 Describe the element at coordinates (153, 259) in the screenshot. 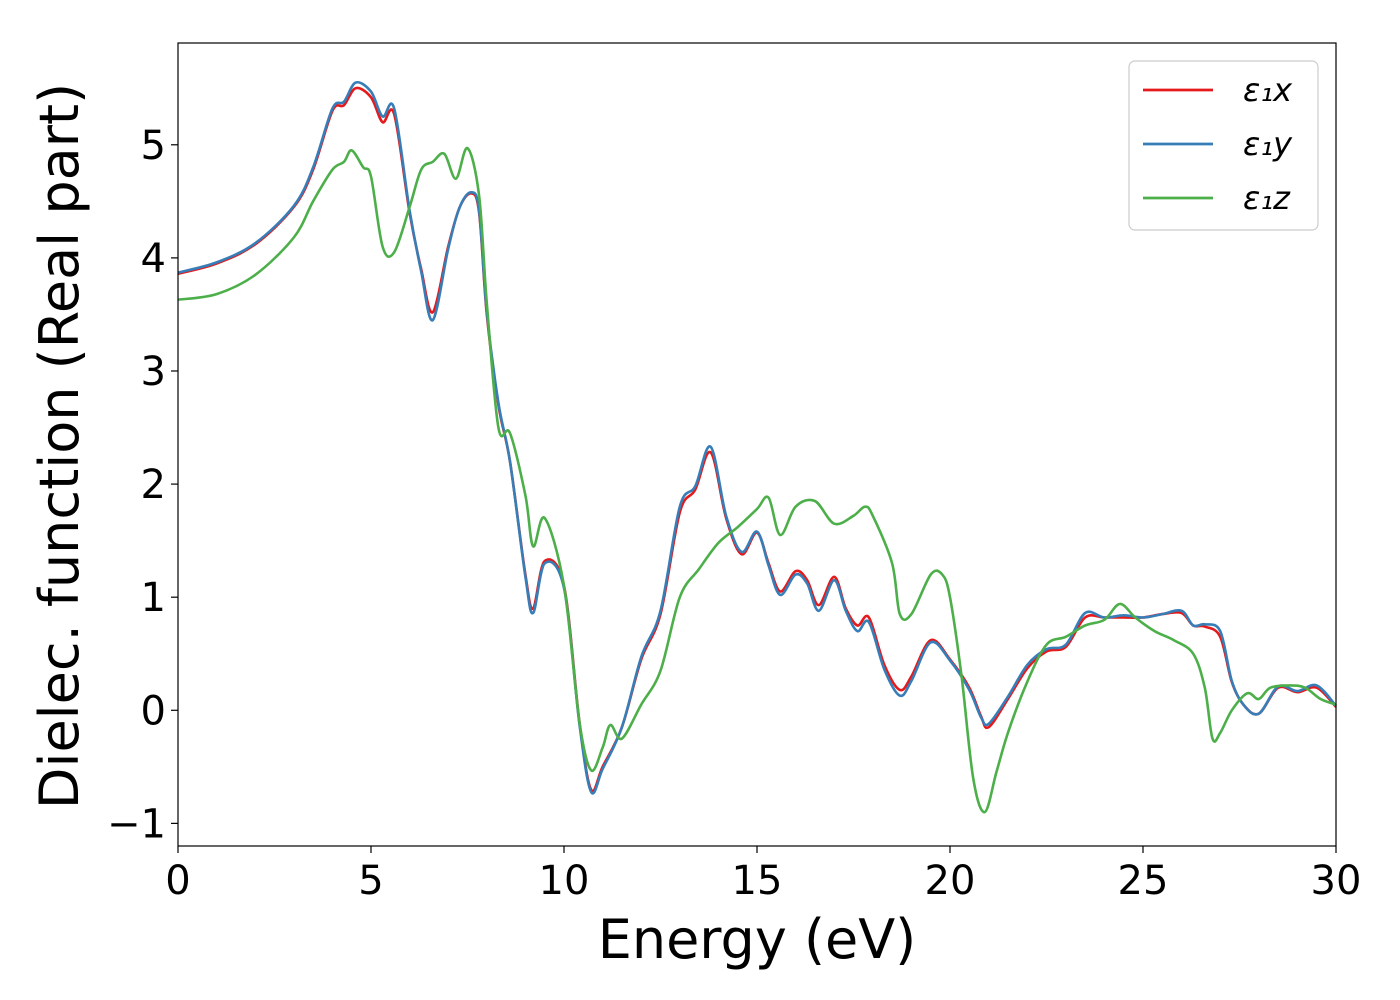

I see `y-tick-label: 4` at that location.